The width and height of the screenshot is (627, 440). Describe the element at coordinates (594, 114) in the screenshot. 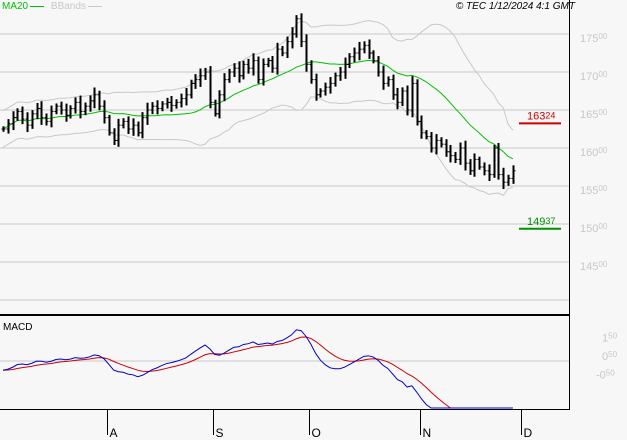

I see `price-tick-label: 16500` at that location.